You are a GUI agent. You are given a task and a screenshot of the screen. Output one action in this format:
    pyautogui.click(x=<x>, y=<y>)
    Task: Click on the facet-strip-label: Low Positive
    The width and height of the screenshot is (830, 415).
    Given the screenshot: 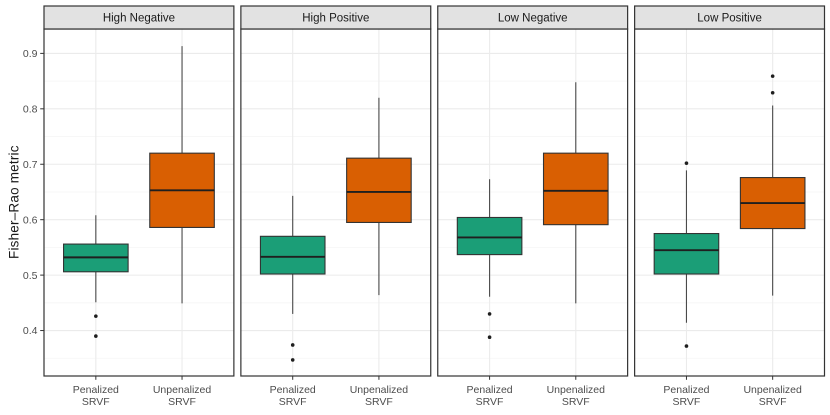 What is the action you would take?
    pyautogui.click(x=729, y=19)
    